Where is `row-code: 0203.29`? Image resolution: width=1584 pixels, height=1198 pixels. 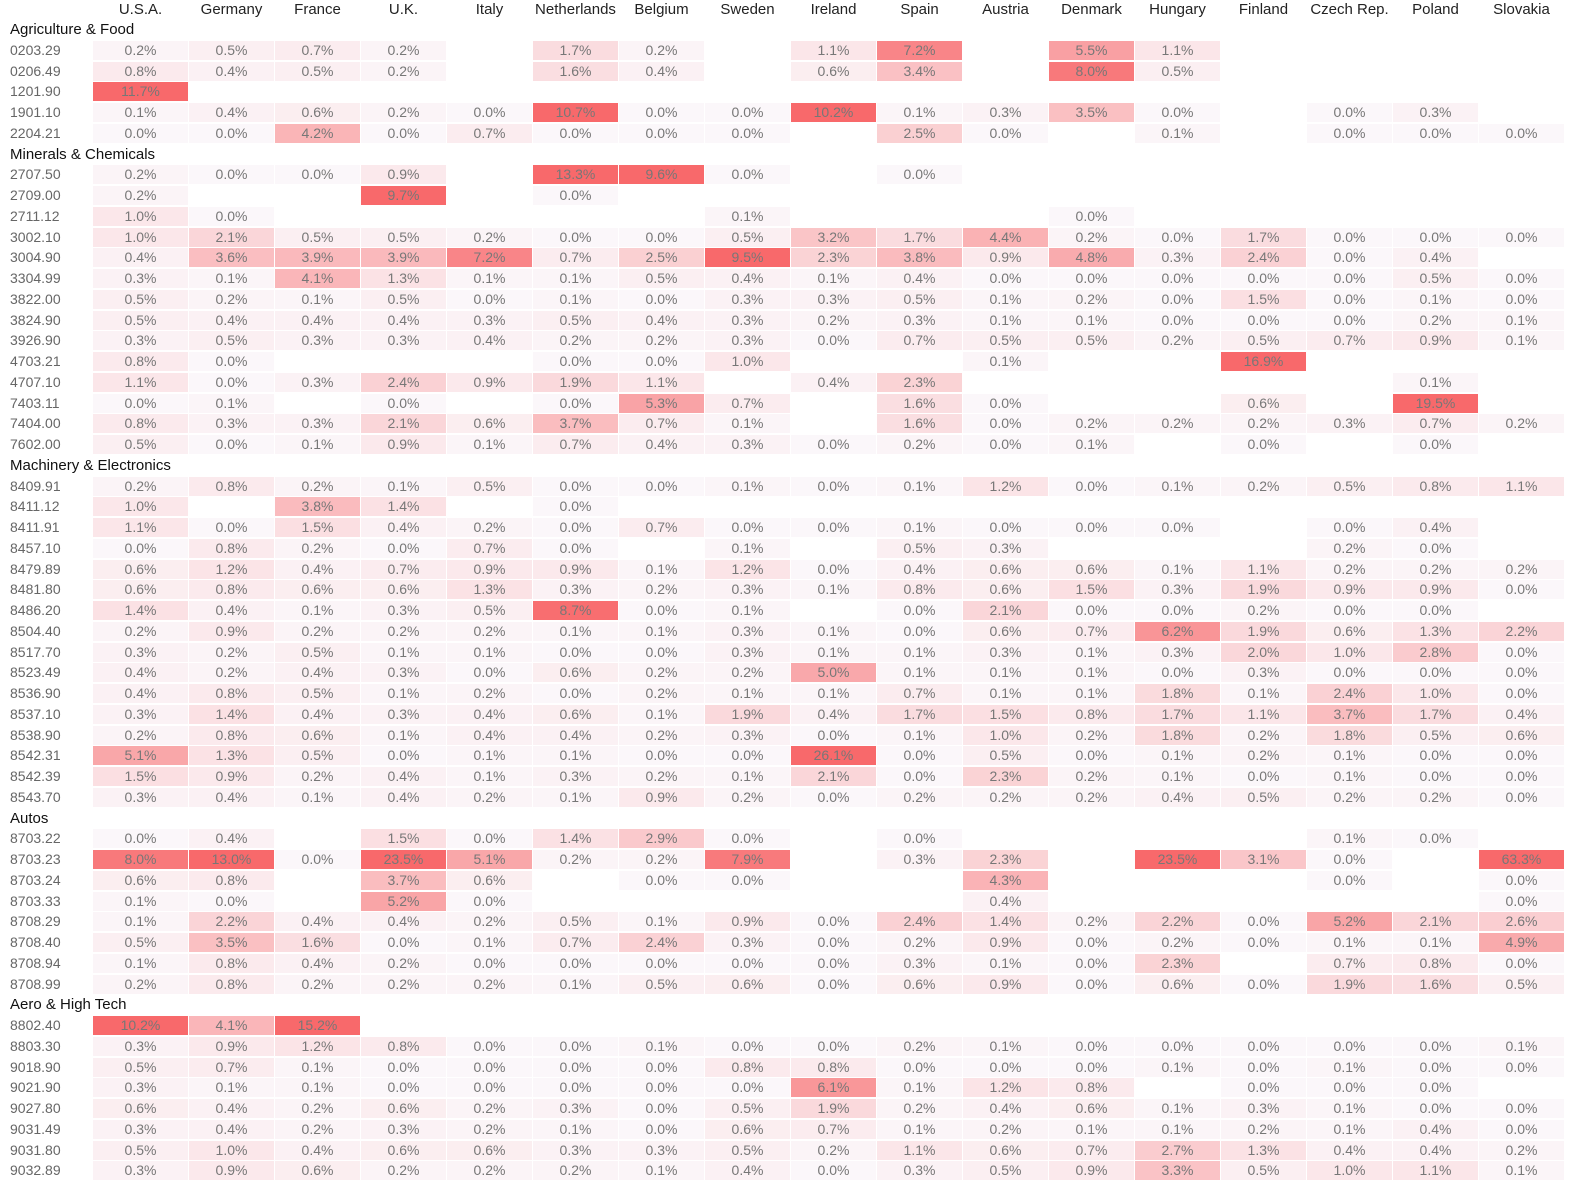 row-code: 0203.29 is located at coordinates (35, 49).